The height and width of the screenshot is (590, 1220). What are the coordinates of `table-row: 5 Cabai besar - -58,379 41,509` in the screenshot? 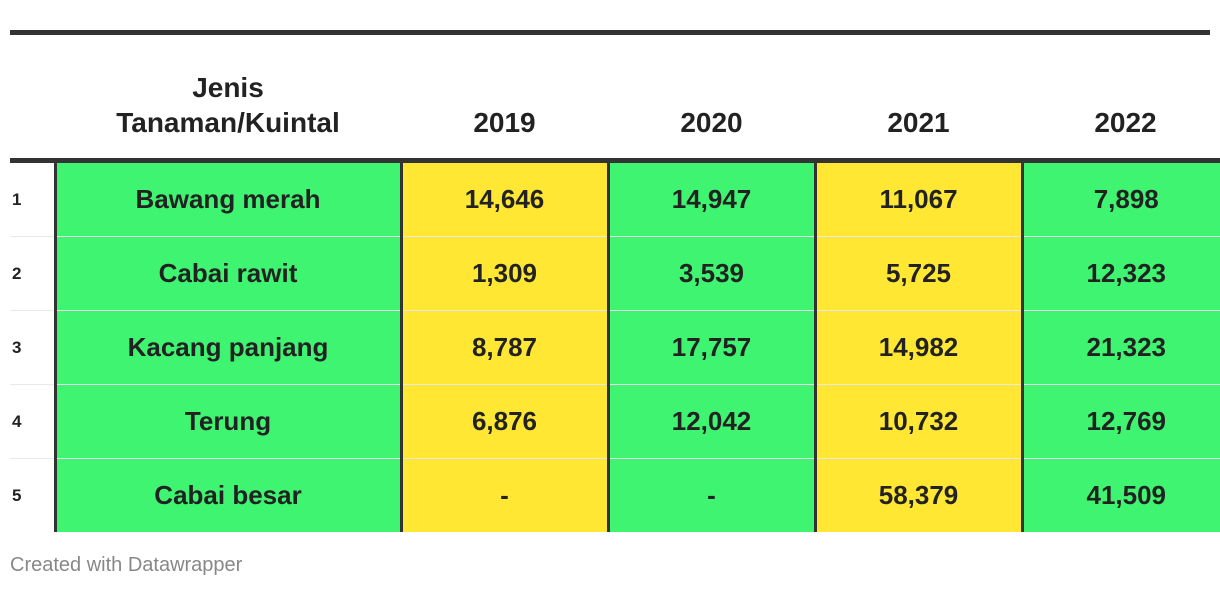 It's located at (615, 495).